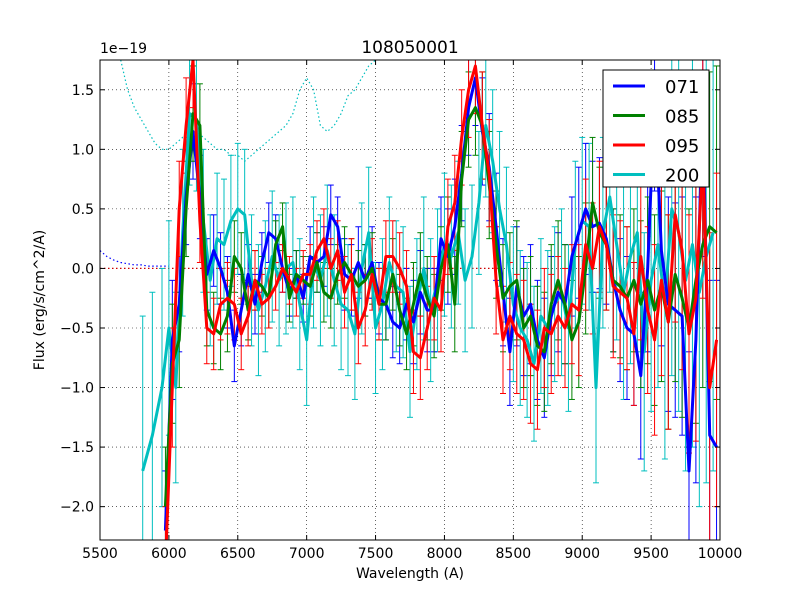  What do you see at coordinates (376, 554) in the screenshot?
I see `x-tick-label: 7500` at bounding box center [376, 554].